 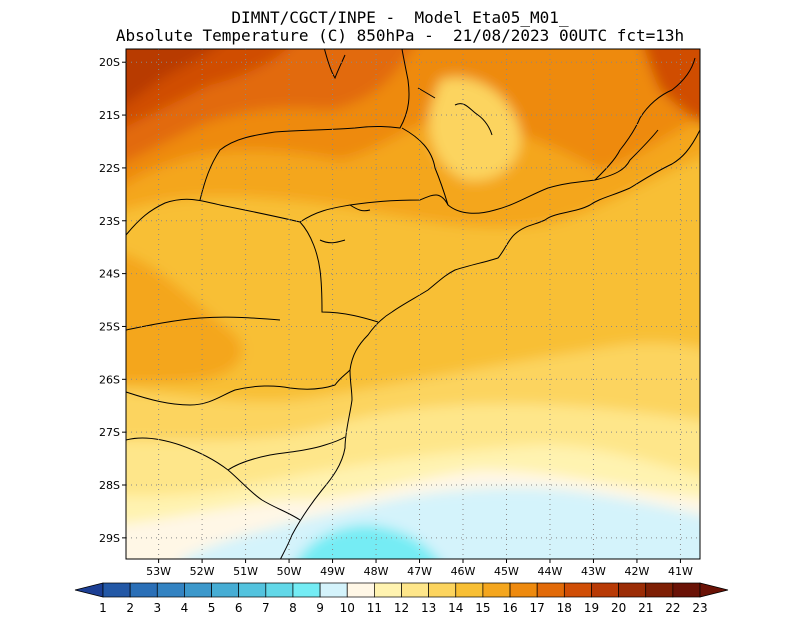 What do you see at coordinates (714, 590) in the screenshot?
I see `colorbar-arrow-high` at bounding box center [714, 590].